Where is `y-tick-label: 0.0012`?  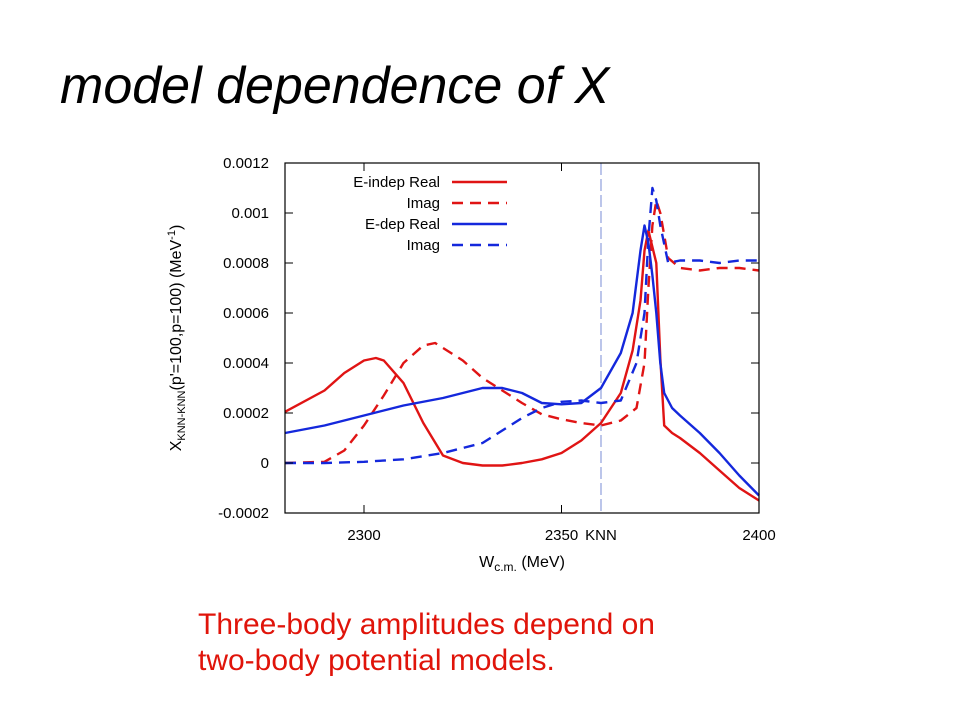
y-tick-label: 0.0012 is located at coordinates (246, 163).